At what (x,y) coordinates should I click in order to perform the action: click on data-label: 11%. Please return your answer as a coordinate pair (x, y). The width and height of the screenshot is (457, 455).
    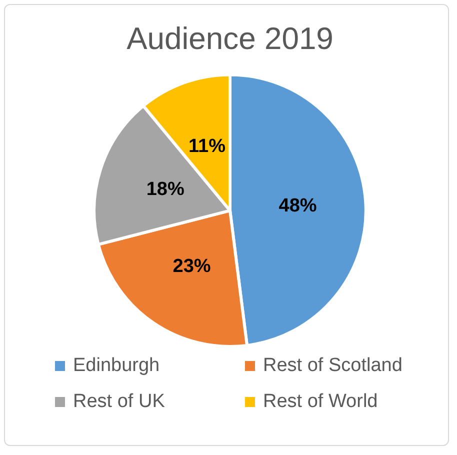
    Looking at the image, I should click on (207, 146).